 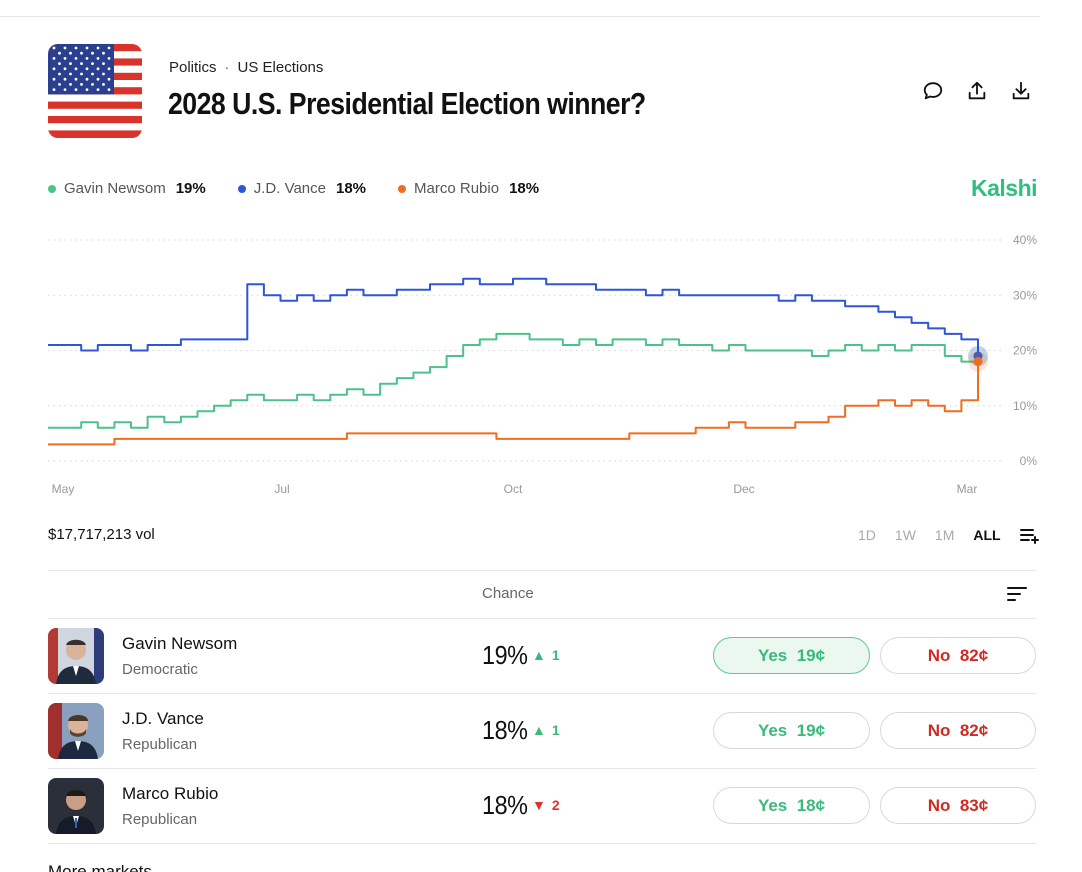 What do you see at coordinates (520, 16) in the screenshot?
I see `top-divider` at bounding box center [520, 16].